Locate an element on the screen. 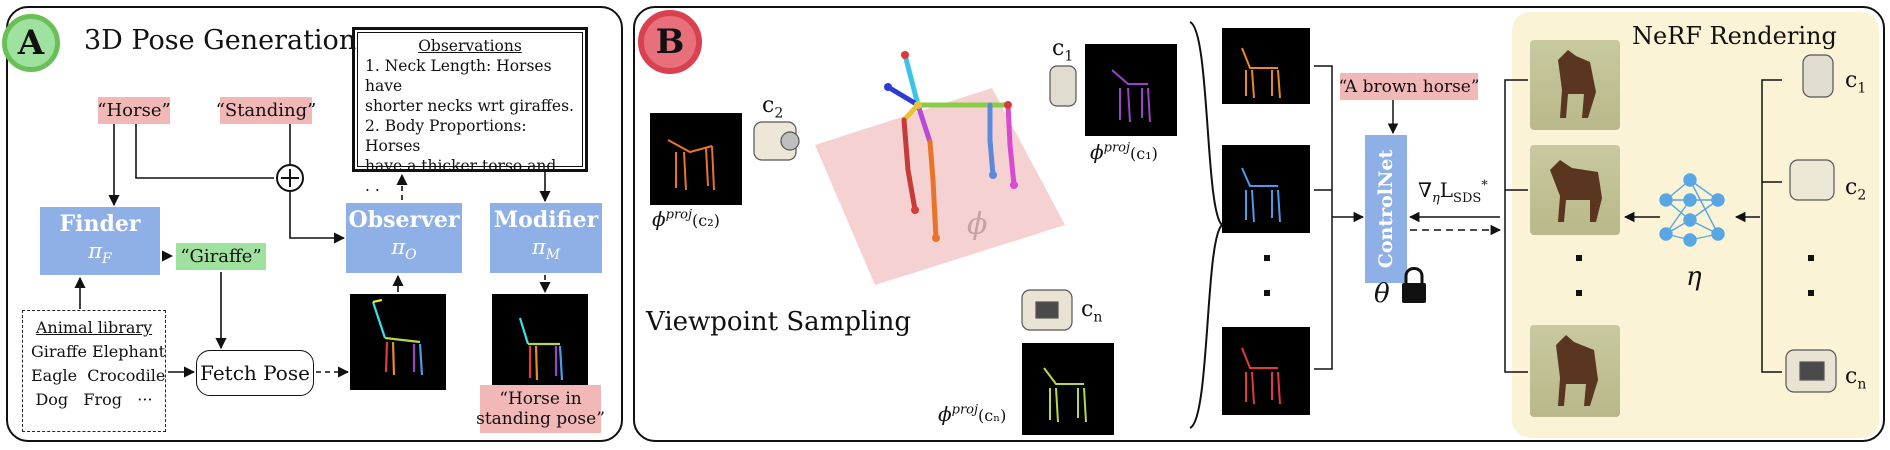 Image resolution: width=1890 pixels, height=450 pixels. badge-a-letter: A is located at coordinates (31, 43).